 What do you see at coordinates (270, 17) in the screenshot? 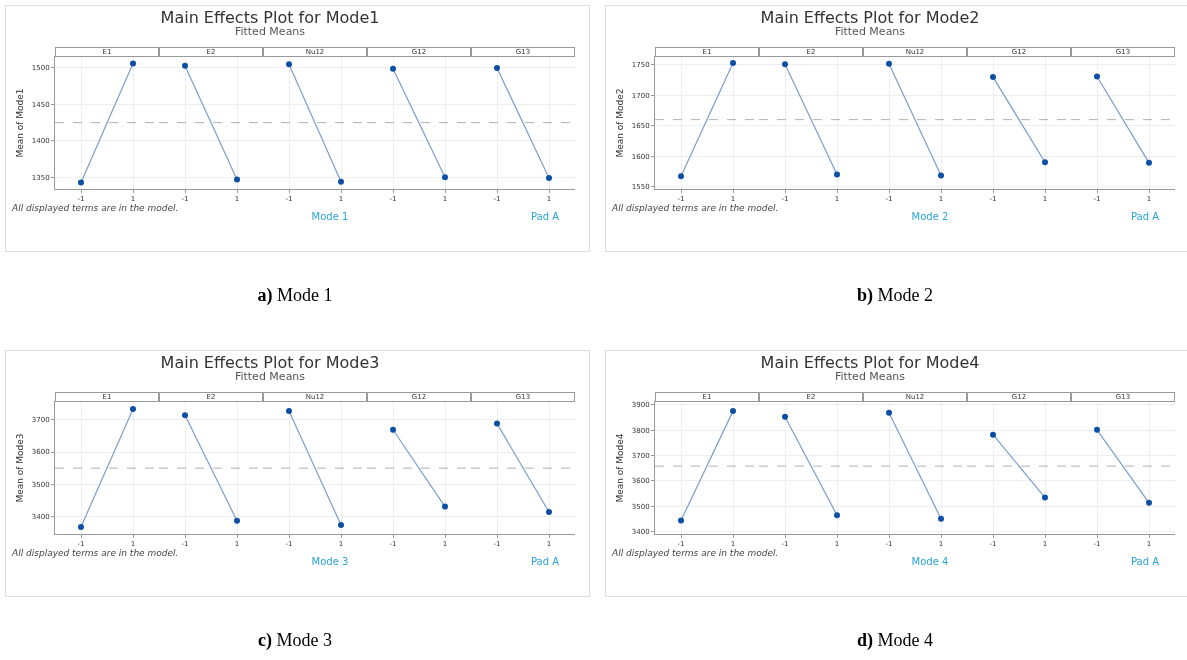
I see `text: Main Effects Plot for Mode1` at bounding box center [270, 17].